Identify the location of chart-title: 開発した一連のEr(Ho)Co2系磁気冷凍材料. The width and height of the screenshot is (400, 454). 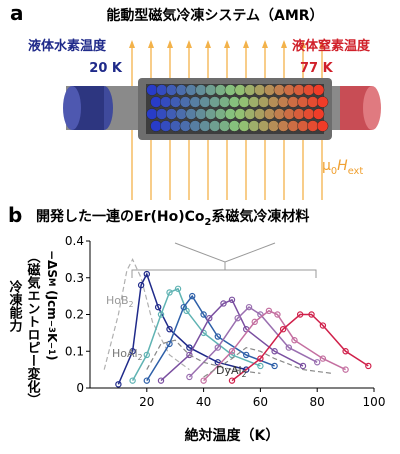
(172, 218).